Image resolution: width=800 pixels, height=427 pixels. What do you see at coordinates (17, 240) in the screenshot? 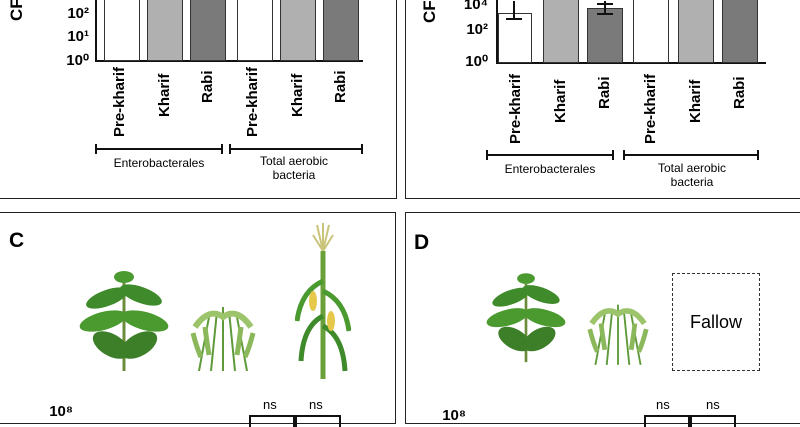
I see `panel-letter: C` at bounding box center [17, 240].